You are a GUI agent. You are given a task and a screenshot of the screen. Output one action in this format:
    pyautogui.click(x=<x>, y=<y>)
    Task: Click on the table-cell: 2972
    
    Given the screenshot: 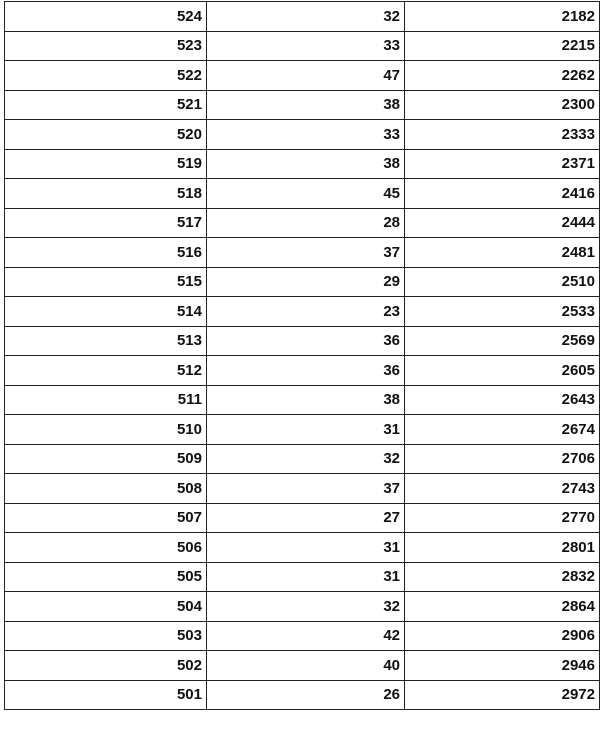 What is the action you would take?
    pyautogui.click(x=502, y=694)
    